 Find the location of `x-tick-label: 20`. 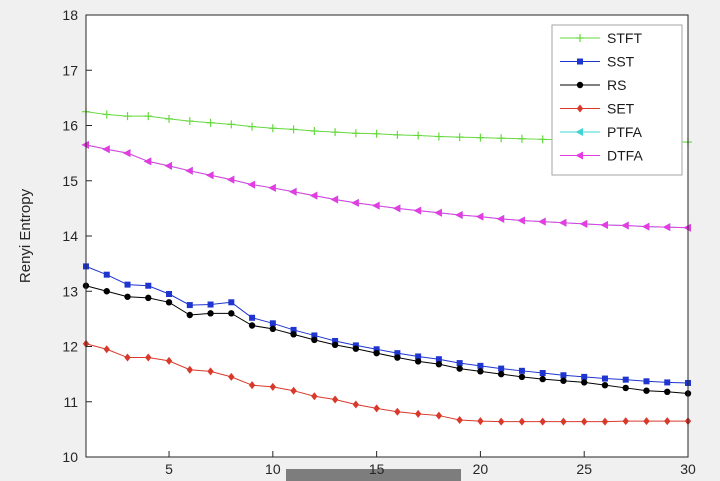

x-tick-label: 20 is located at coordinates (481, 469).